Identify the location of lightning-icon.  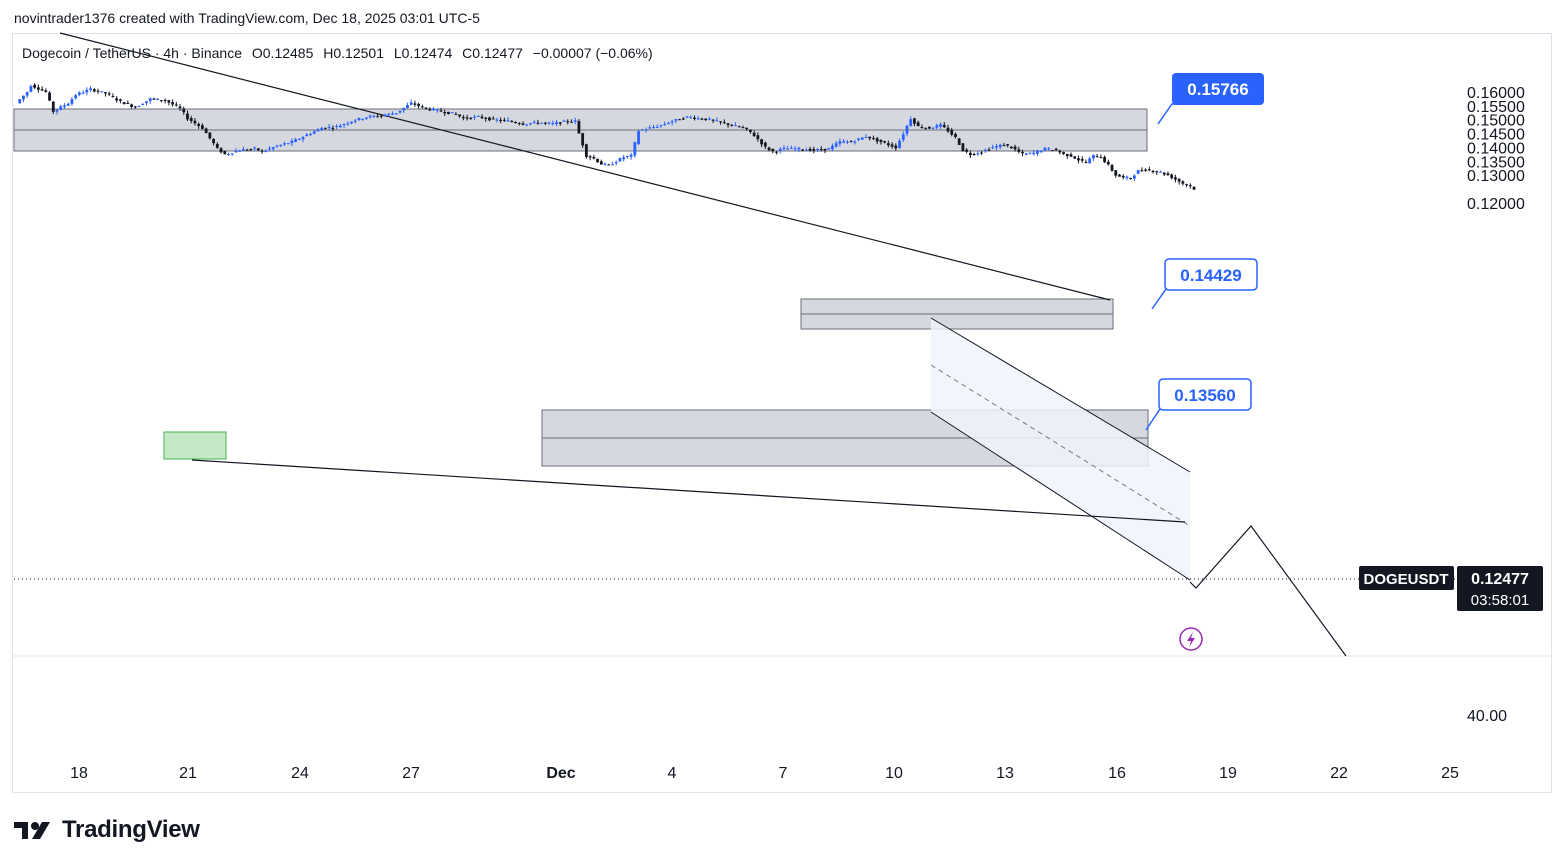
(1191, 639).